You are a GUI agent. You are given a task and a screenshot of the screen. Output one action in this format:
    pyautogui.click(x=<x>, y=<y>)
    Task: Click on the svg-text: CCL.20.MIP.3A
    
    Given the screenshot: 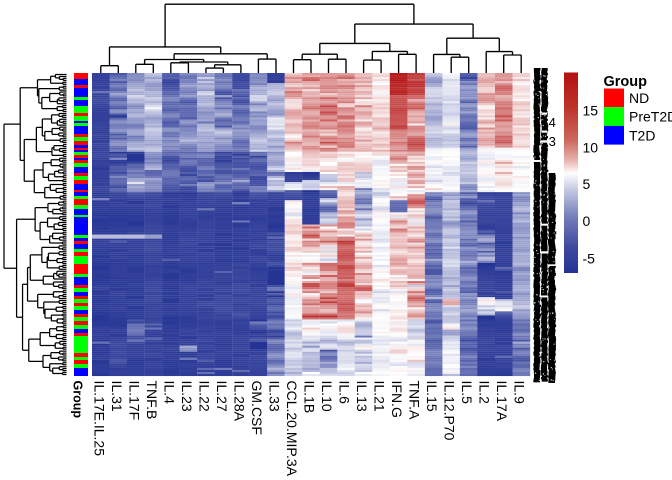 What is the action you would take?
    pyautogui.click(x=292, y=429)
    